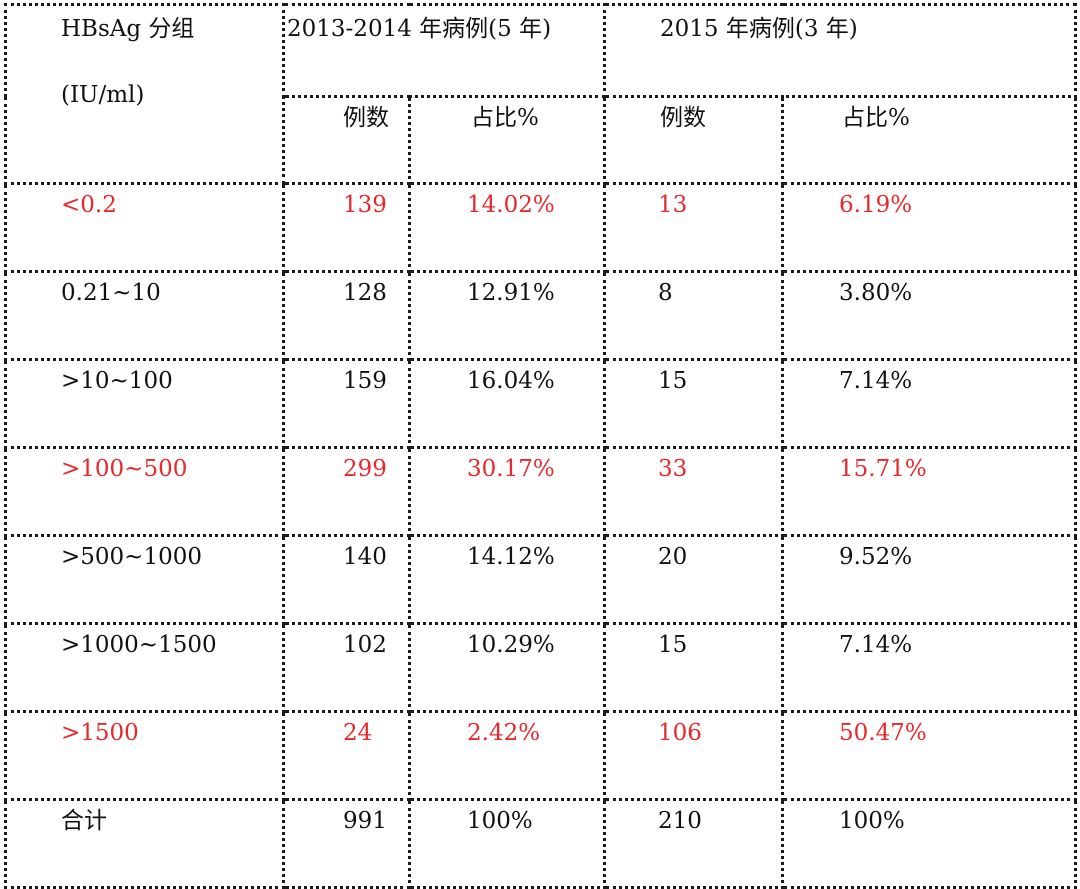  I want to click on cases-cell-2015: 20, so click(694, 579).